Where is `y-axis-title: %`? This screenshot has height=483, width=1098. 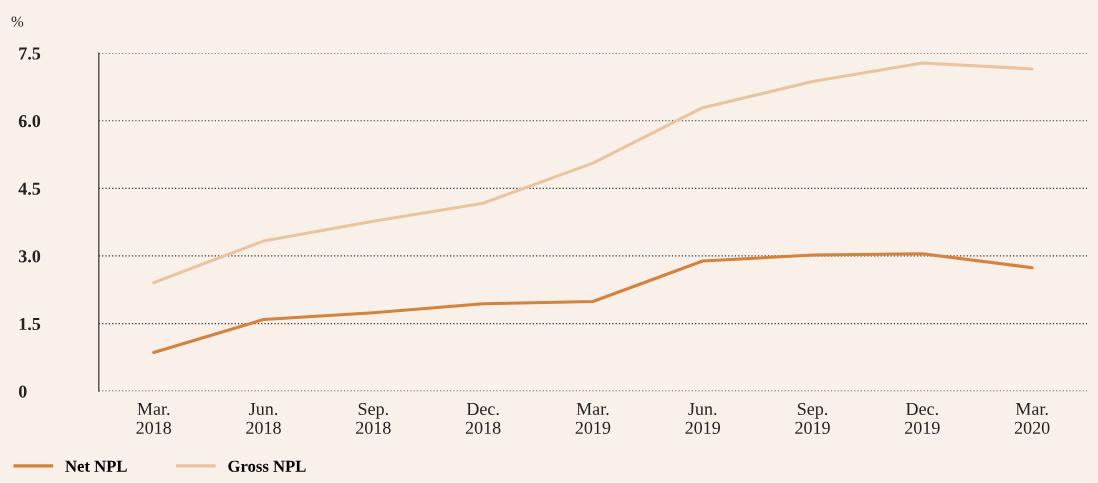
y-axis-title: % is located at coordinates (17, 21).